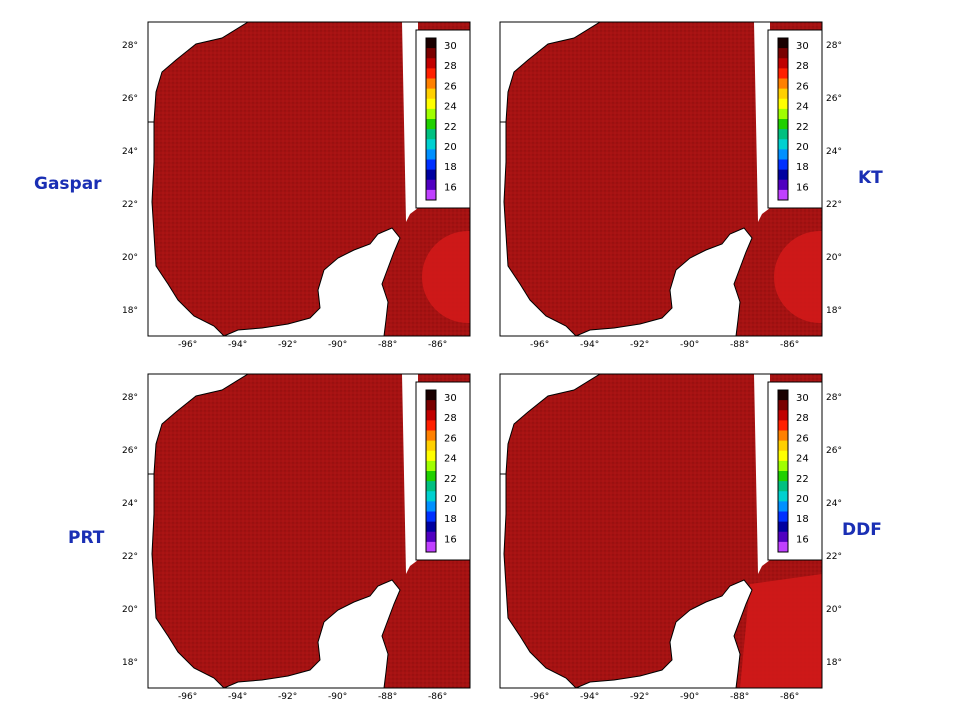  Describe the element at coordinates (187, 345) in the screenshot. I see `lon-tick-label: -96°` at that location.